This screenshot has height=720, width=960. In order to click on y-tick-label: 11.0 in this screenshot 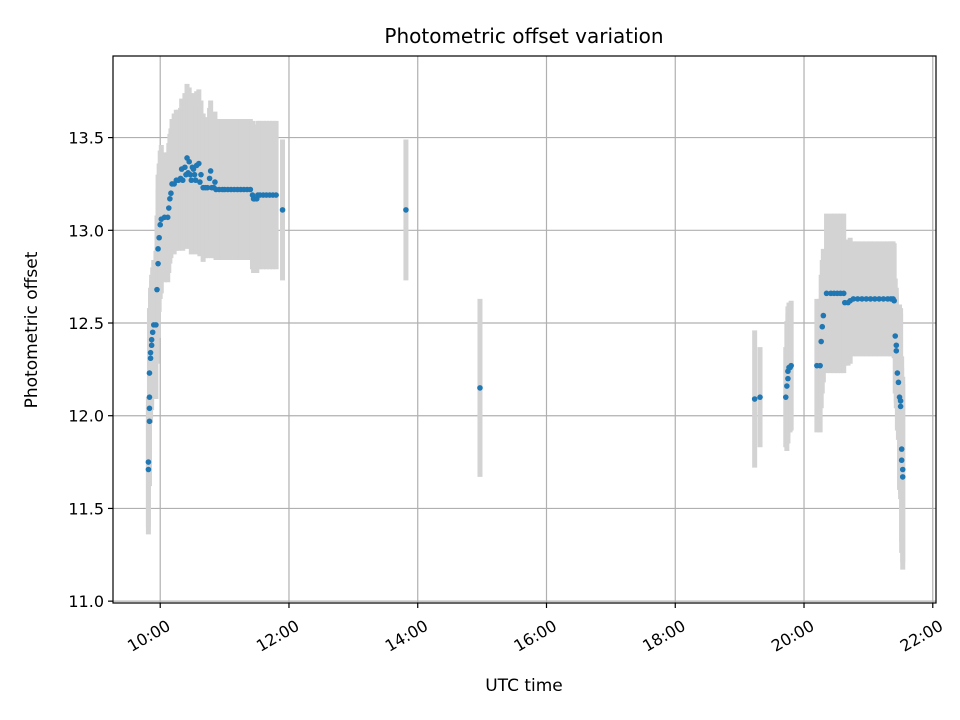, I will do `click(86, 601)`.